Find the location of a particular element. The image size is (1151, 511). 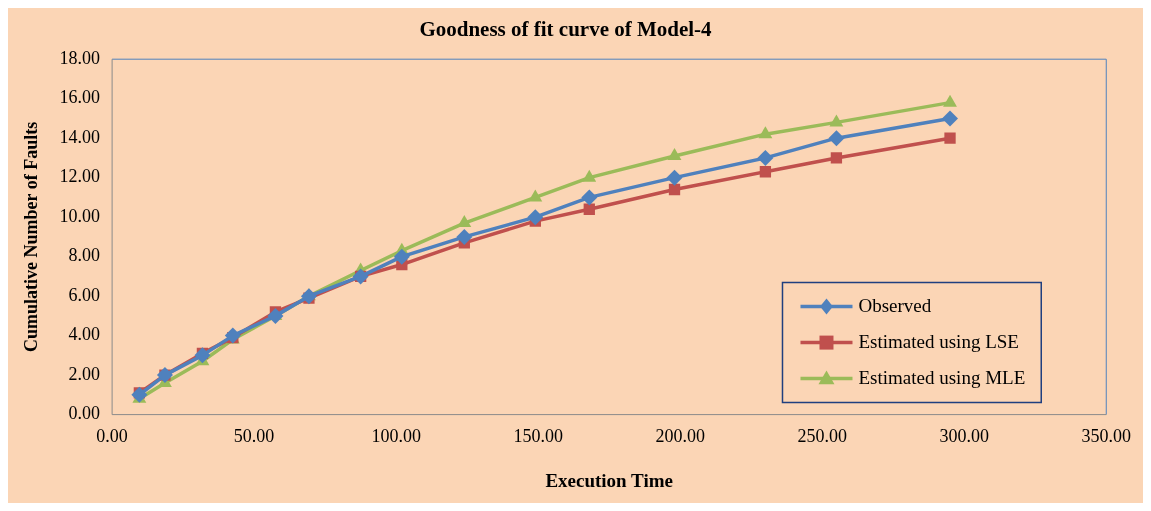

x-tick-label: 300.00 is located at coordinates (964, 436).